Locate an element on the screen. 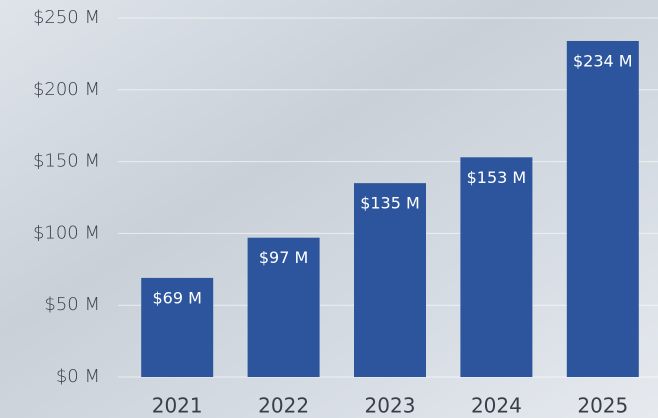 Image resolution: width=658 pixels, height=418 pixels. y-tick-label: $200 M is located at coordinates (66, 89).